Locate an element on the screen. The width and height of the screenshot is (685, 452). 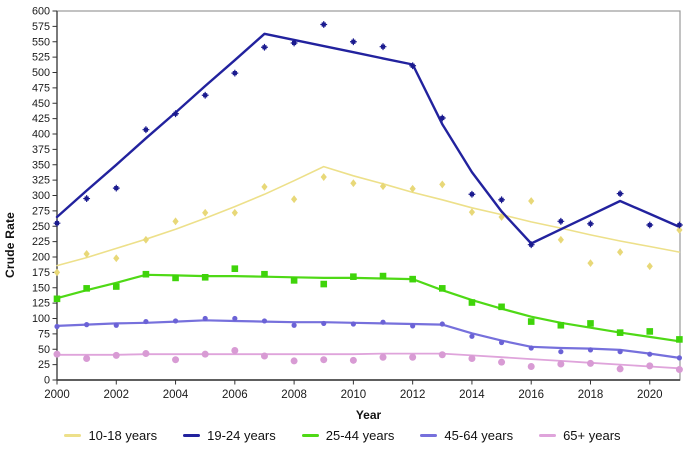
y-tick-label: 175 is located at coordinates (41, 273).